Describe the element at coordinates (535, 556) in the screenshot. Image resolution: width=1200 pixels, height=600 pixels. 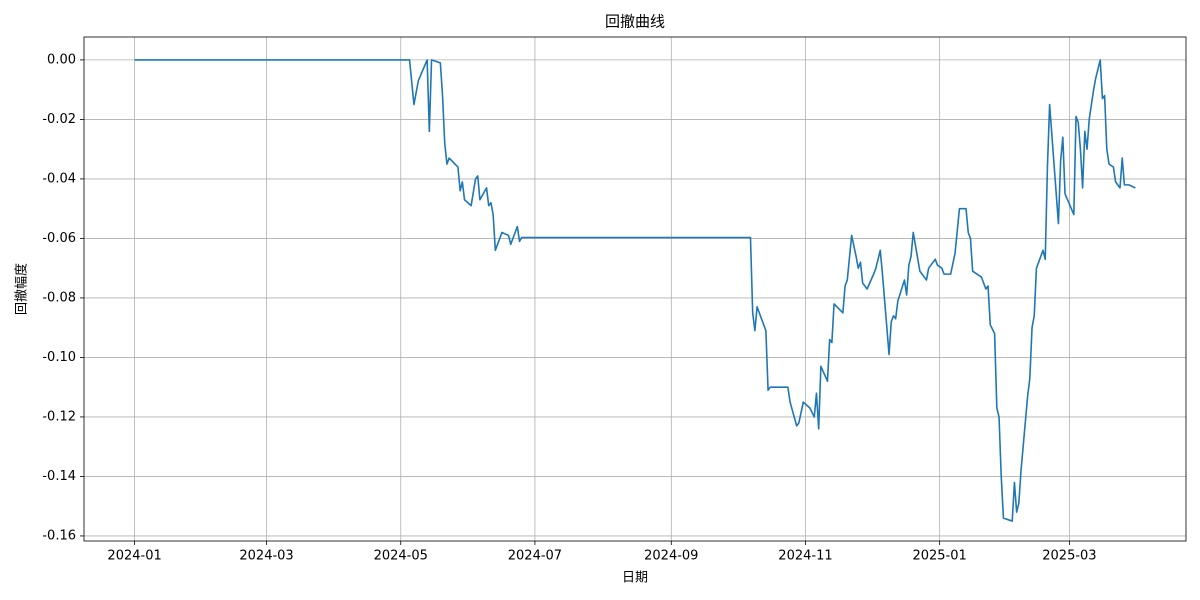
I see `x-tick-label: 2024-07` at that location.